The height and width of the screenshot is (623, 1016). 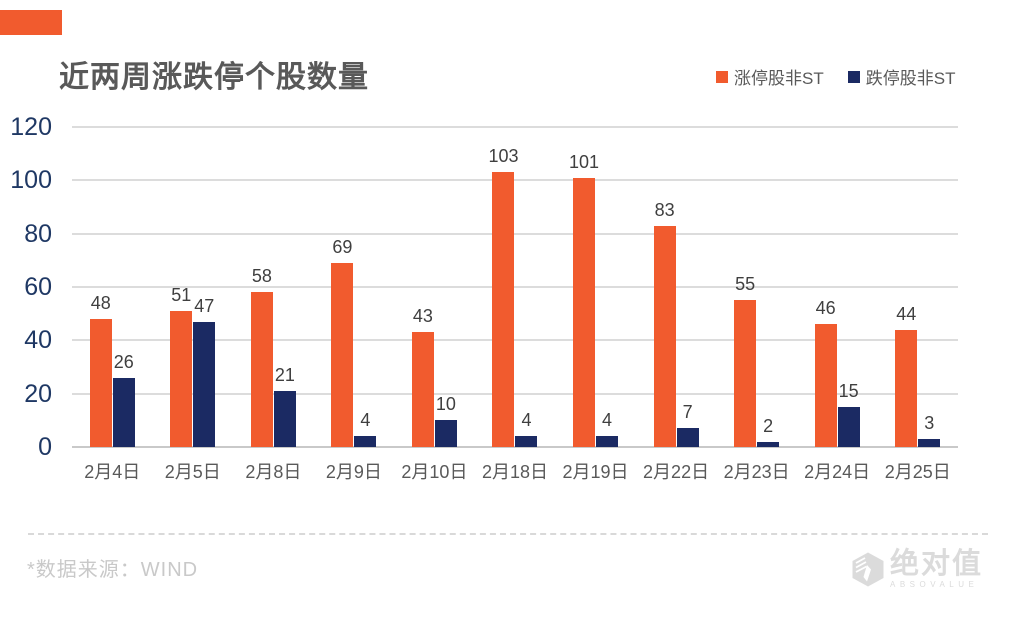 What do you see at coordinates (284, 375) in the screenshot?
I see `bar-value-label: 21` at bounding box center [284, 375].